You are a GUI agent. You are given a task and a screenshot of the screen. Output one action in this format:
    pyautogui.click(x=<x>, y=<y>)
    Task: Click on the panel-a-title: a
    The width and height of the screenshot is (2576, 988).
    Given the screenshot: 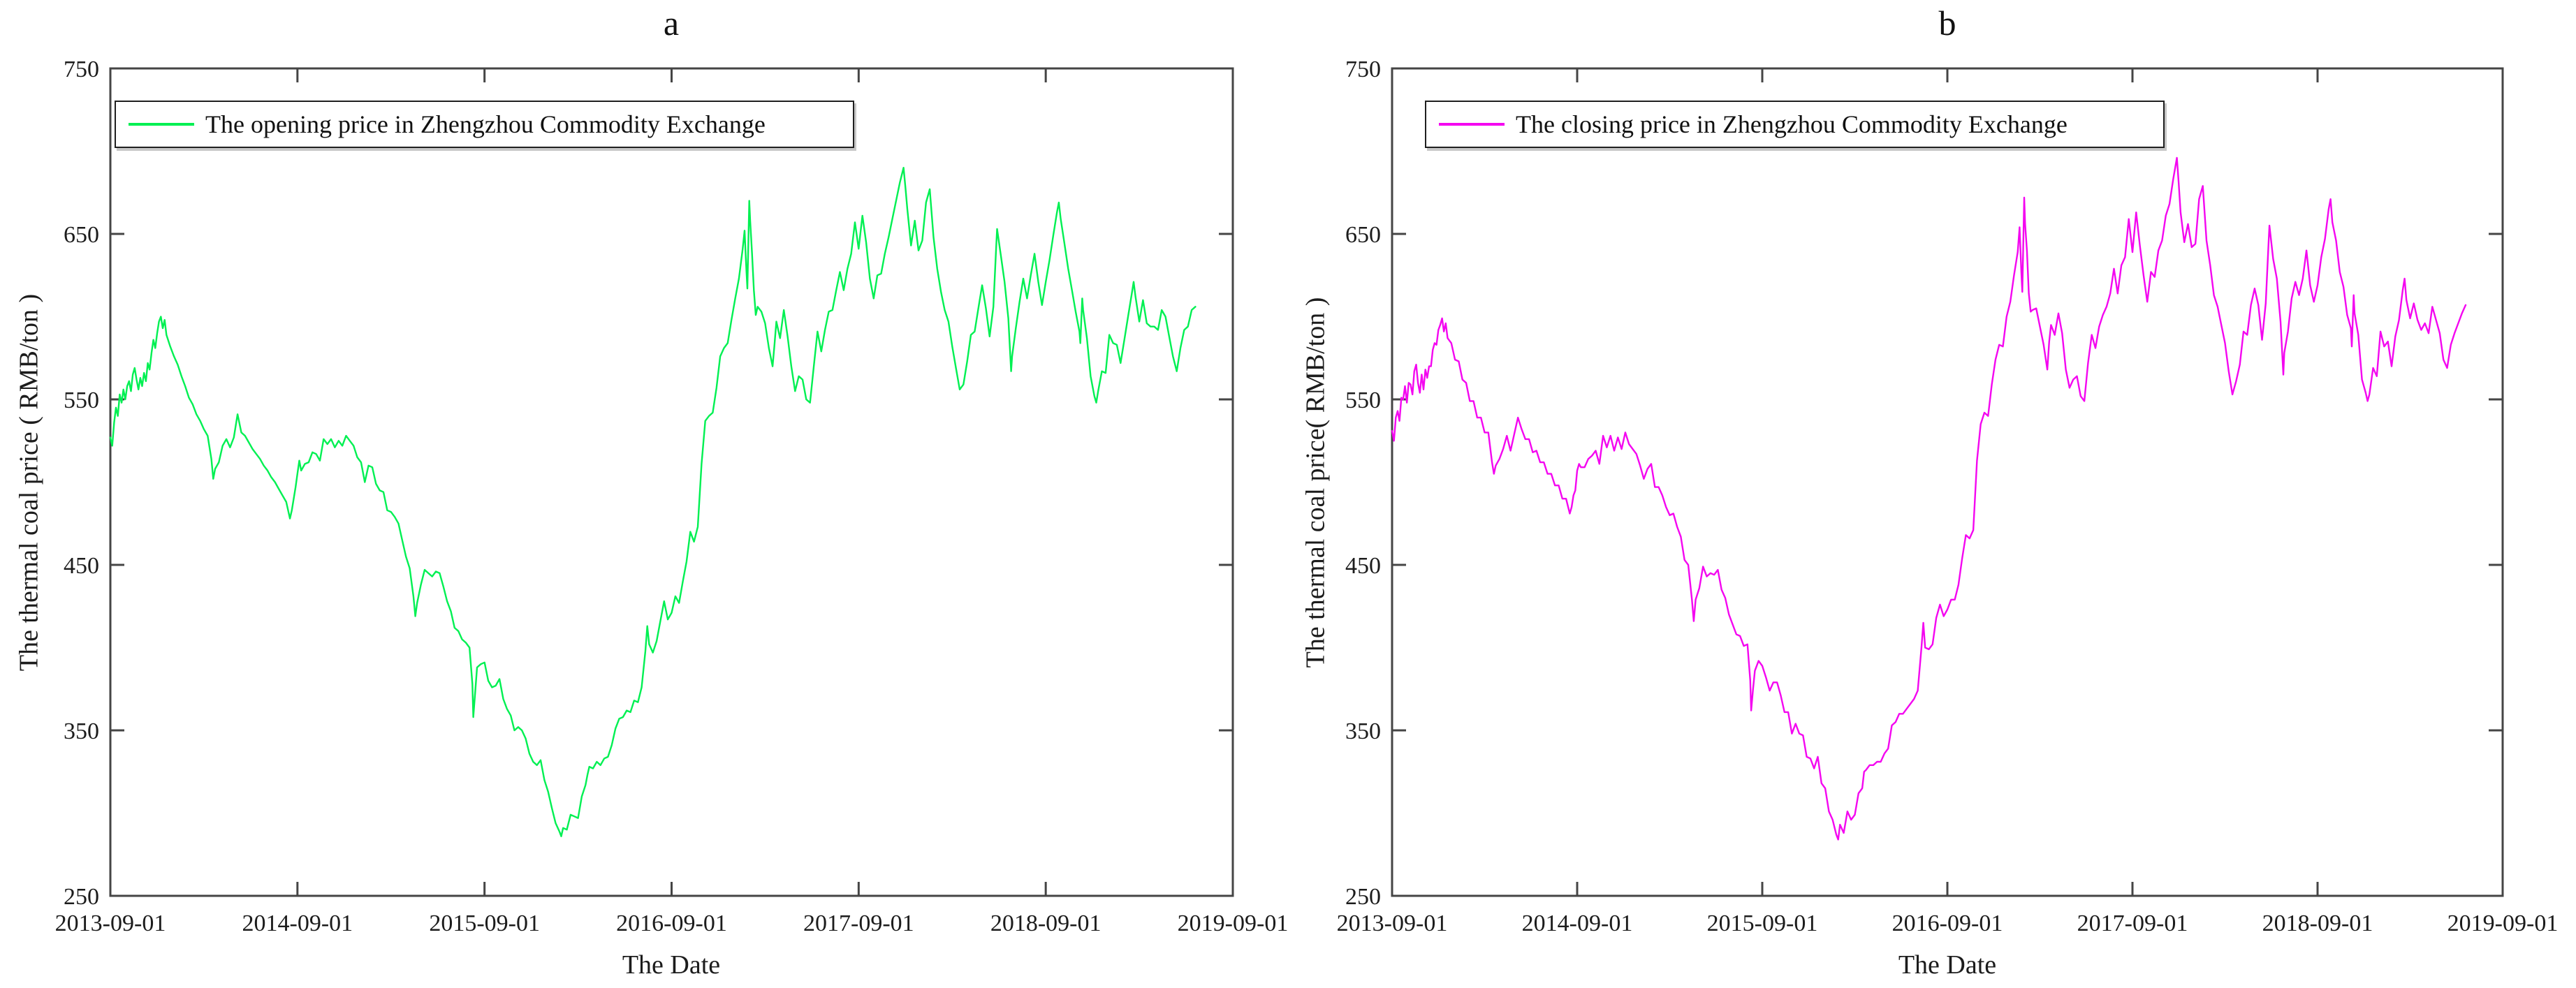 What is the action you would take?
    pyautogui.click(x=671, y=23)
    